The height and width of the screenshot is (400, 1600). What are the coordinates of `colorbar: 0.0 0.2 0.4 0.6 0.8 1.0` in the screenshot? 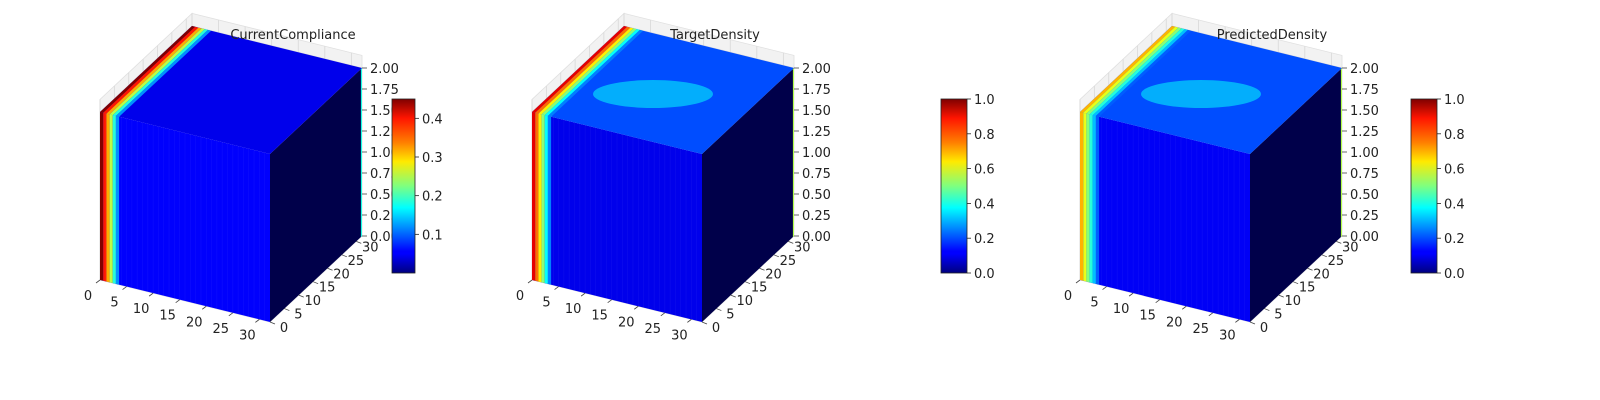 It's located at (1437, 187).